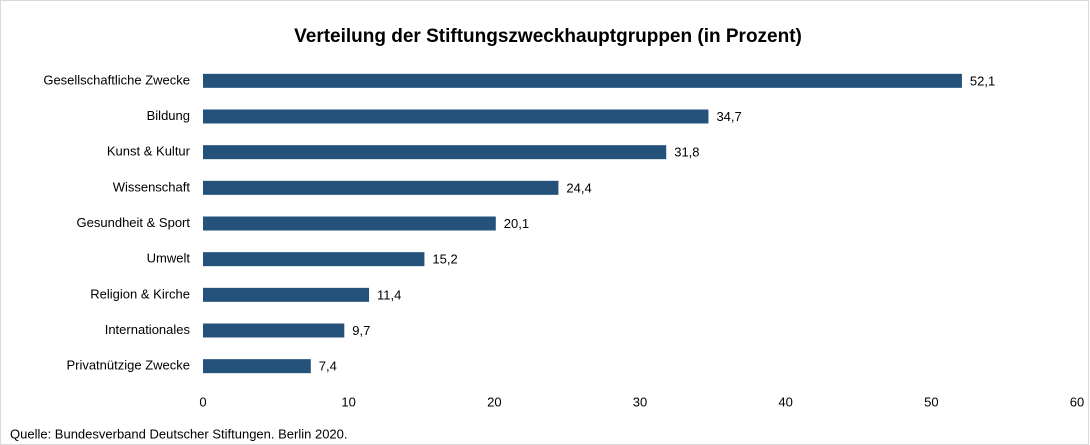 This screenshot has height=445, width=1090. Describe the element at coordinates (348, 401) in the screenshot. I see `x-tick-label: 10` at that location.